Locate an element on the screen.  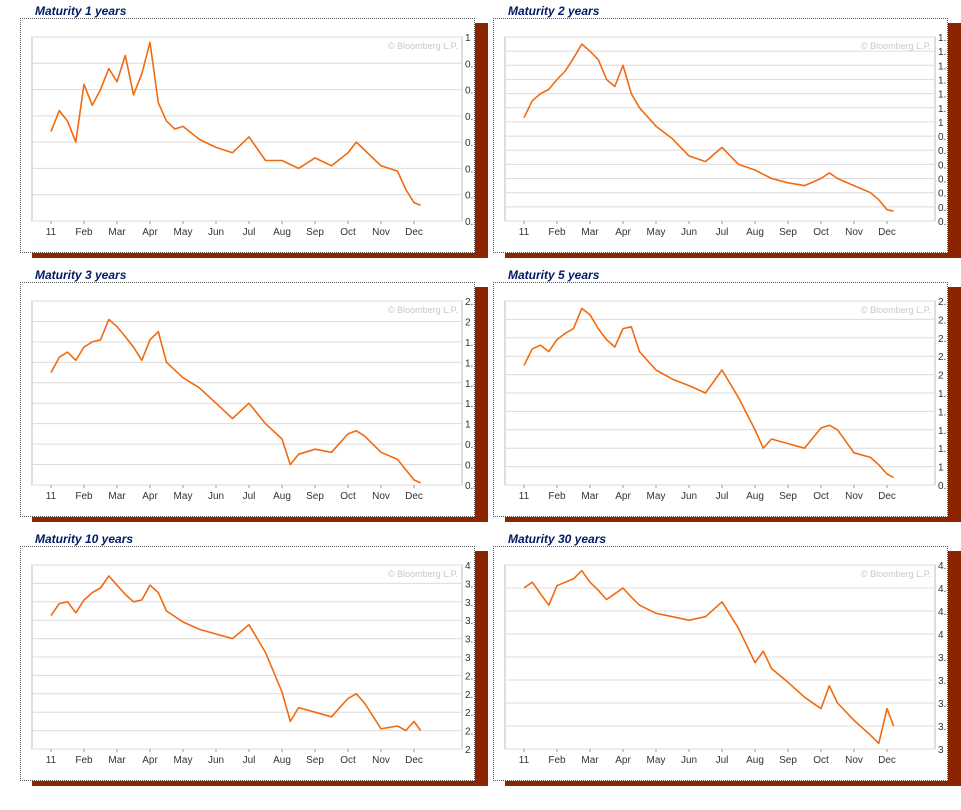
chart-title: Maturity 30 years is located at coordinates (557, 539).